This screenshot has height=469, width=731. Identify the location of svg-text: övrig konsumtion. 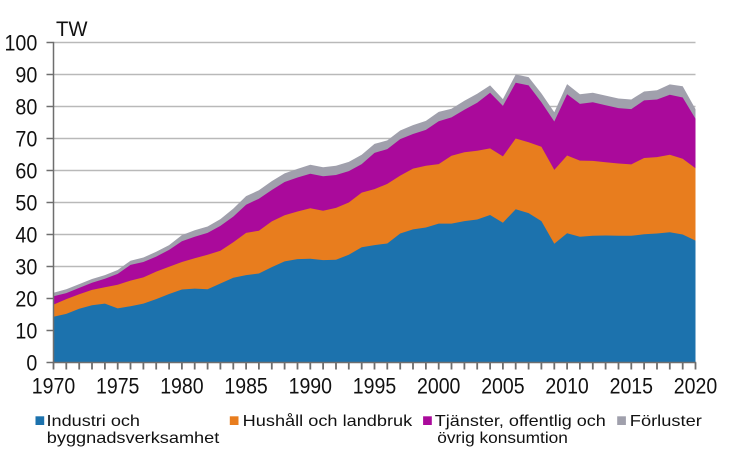
(502, 438).